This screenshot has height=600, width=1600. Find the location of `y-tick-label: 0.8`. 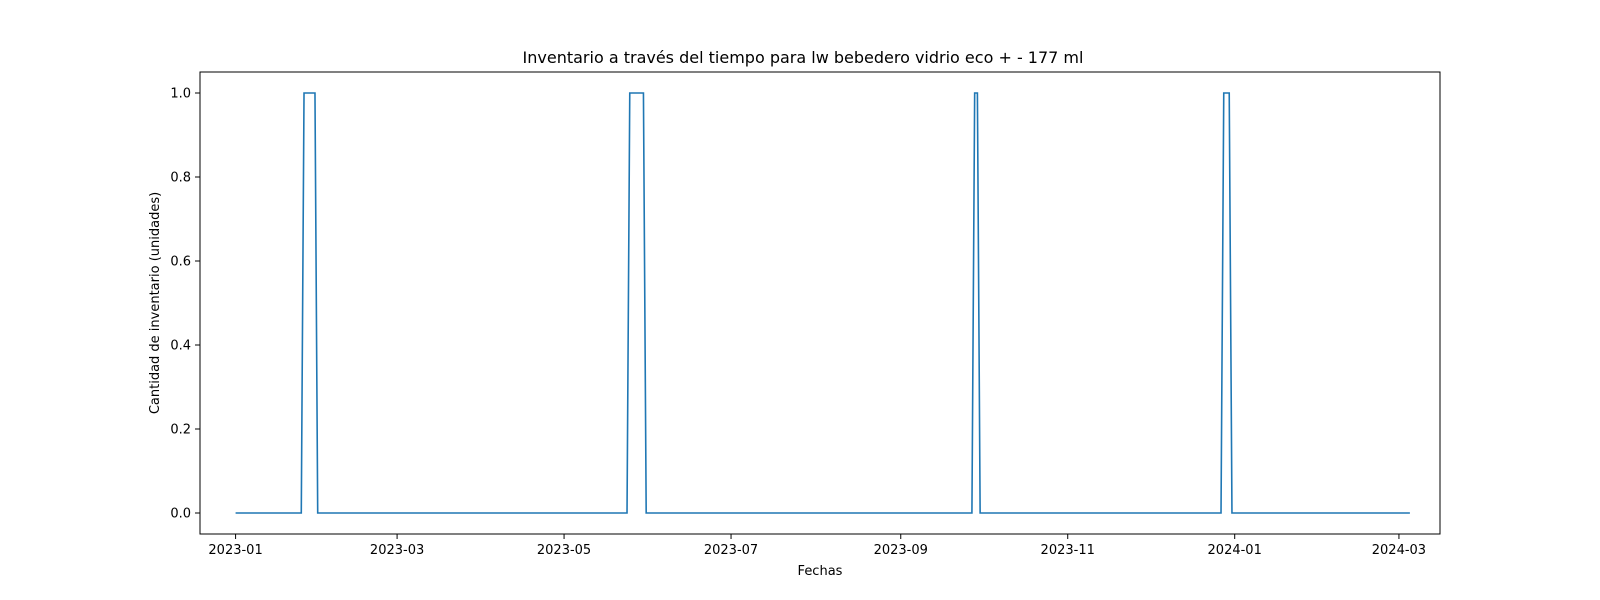

y-tick-label: 0.8 is located at coordinates (180, 178).